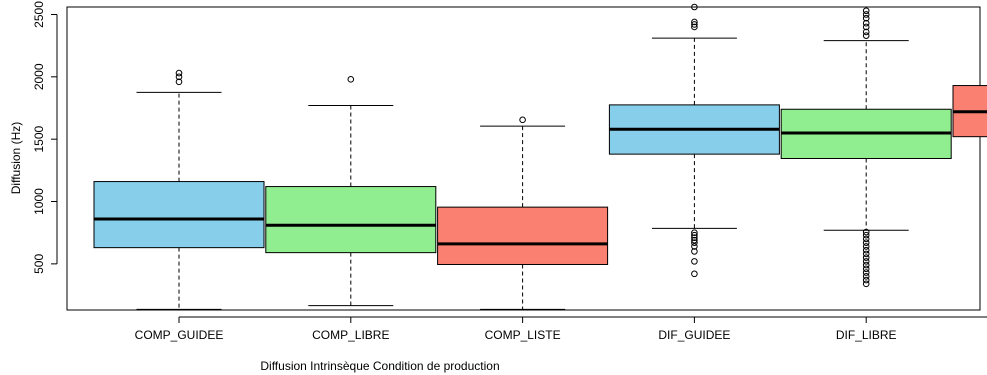 The height and width of the screenshot is (375, 987). What do you see at coordinates (350, 335) in the screenshot?
I see `x-tick-label: COMP_LIBRE` at bounding box center [350, 335].